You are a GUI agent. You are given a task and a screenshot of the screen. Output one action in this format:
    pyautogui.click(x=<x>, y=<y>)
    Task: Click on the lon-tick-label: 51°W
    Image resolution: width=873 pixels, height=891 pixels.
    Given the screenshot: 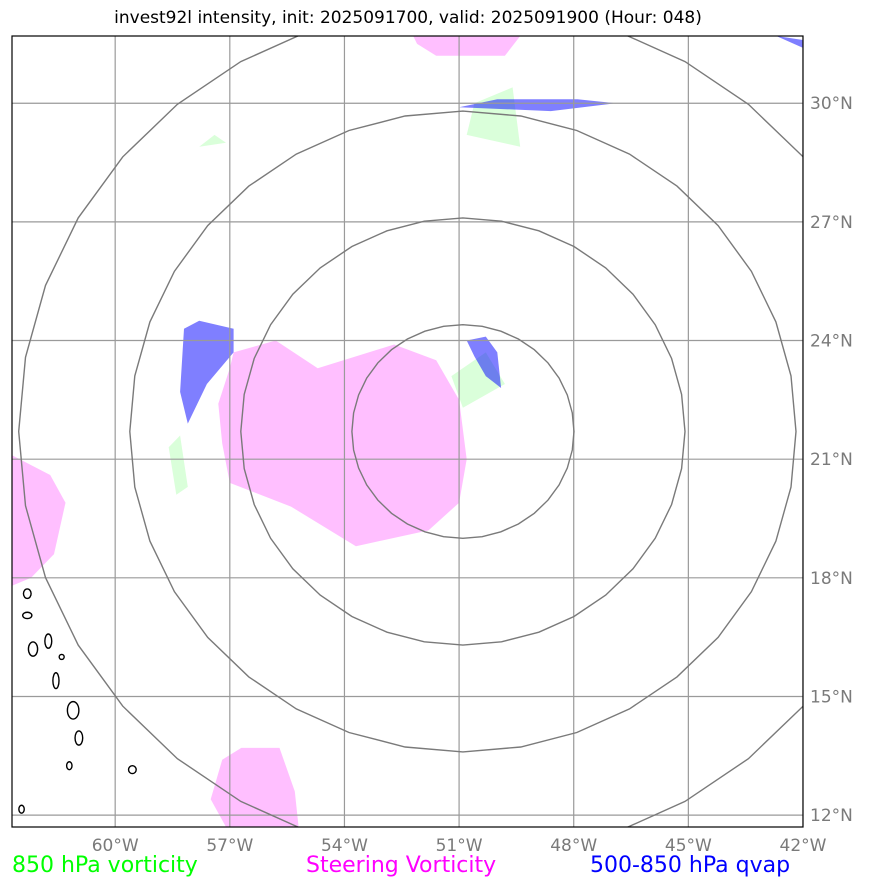 What is the action you would take?
    pyautogui.click(x=459, y=846)
    